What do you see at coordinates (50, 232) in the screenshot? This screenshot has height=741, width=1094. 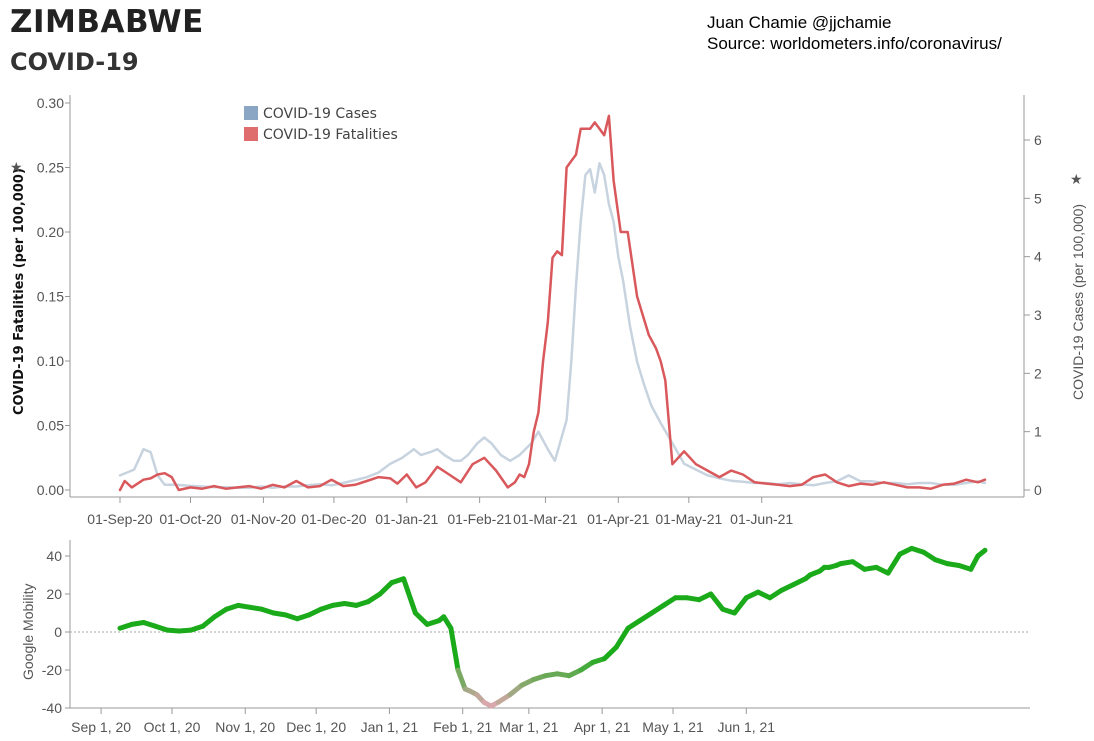 I see `left-tick-label: 0.20` at bounding box center [50, 232].